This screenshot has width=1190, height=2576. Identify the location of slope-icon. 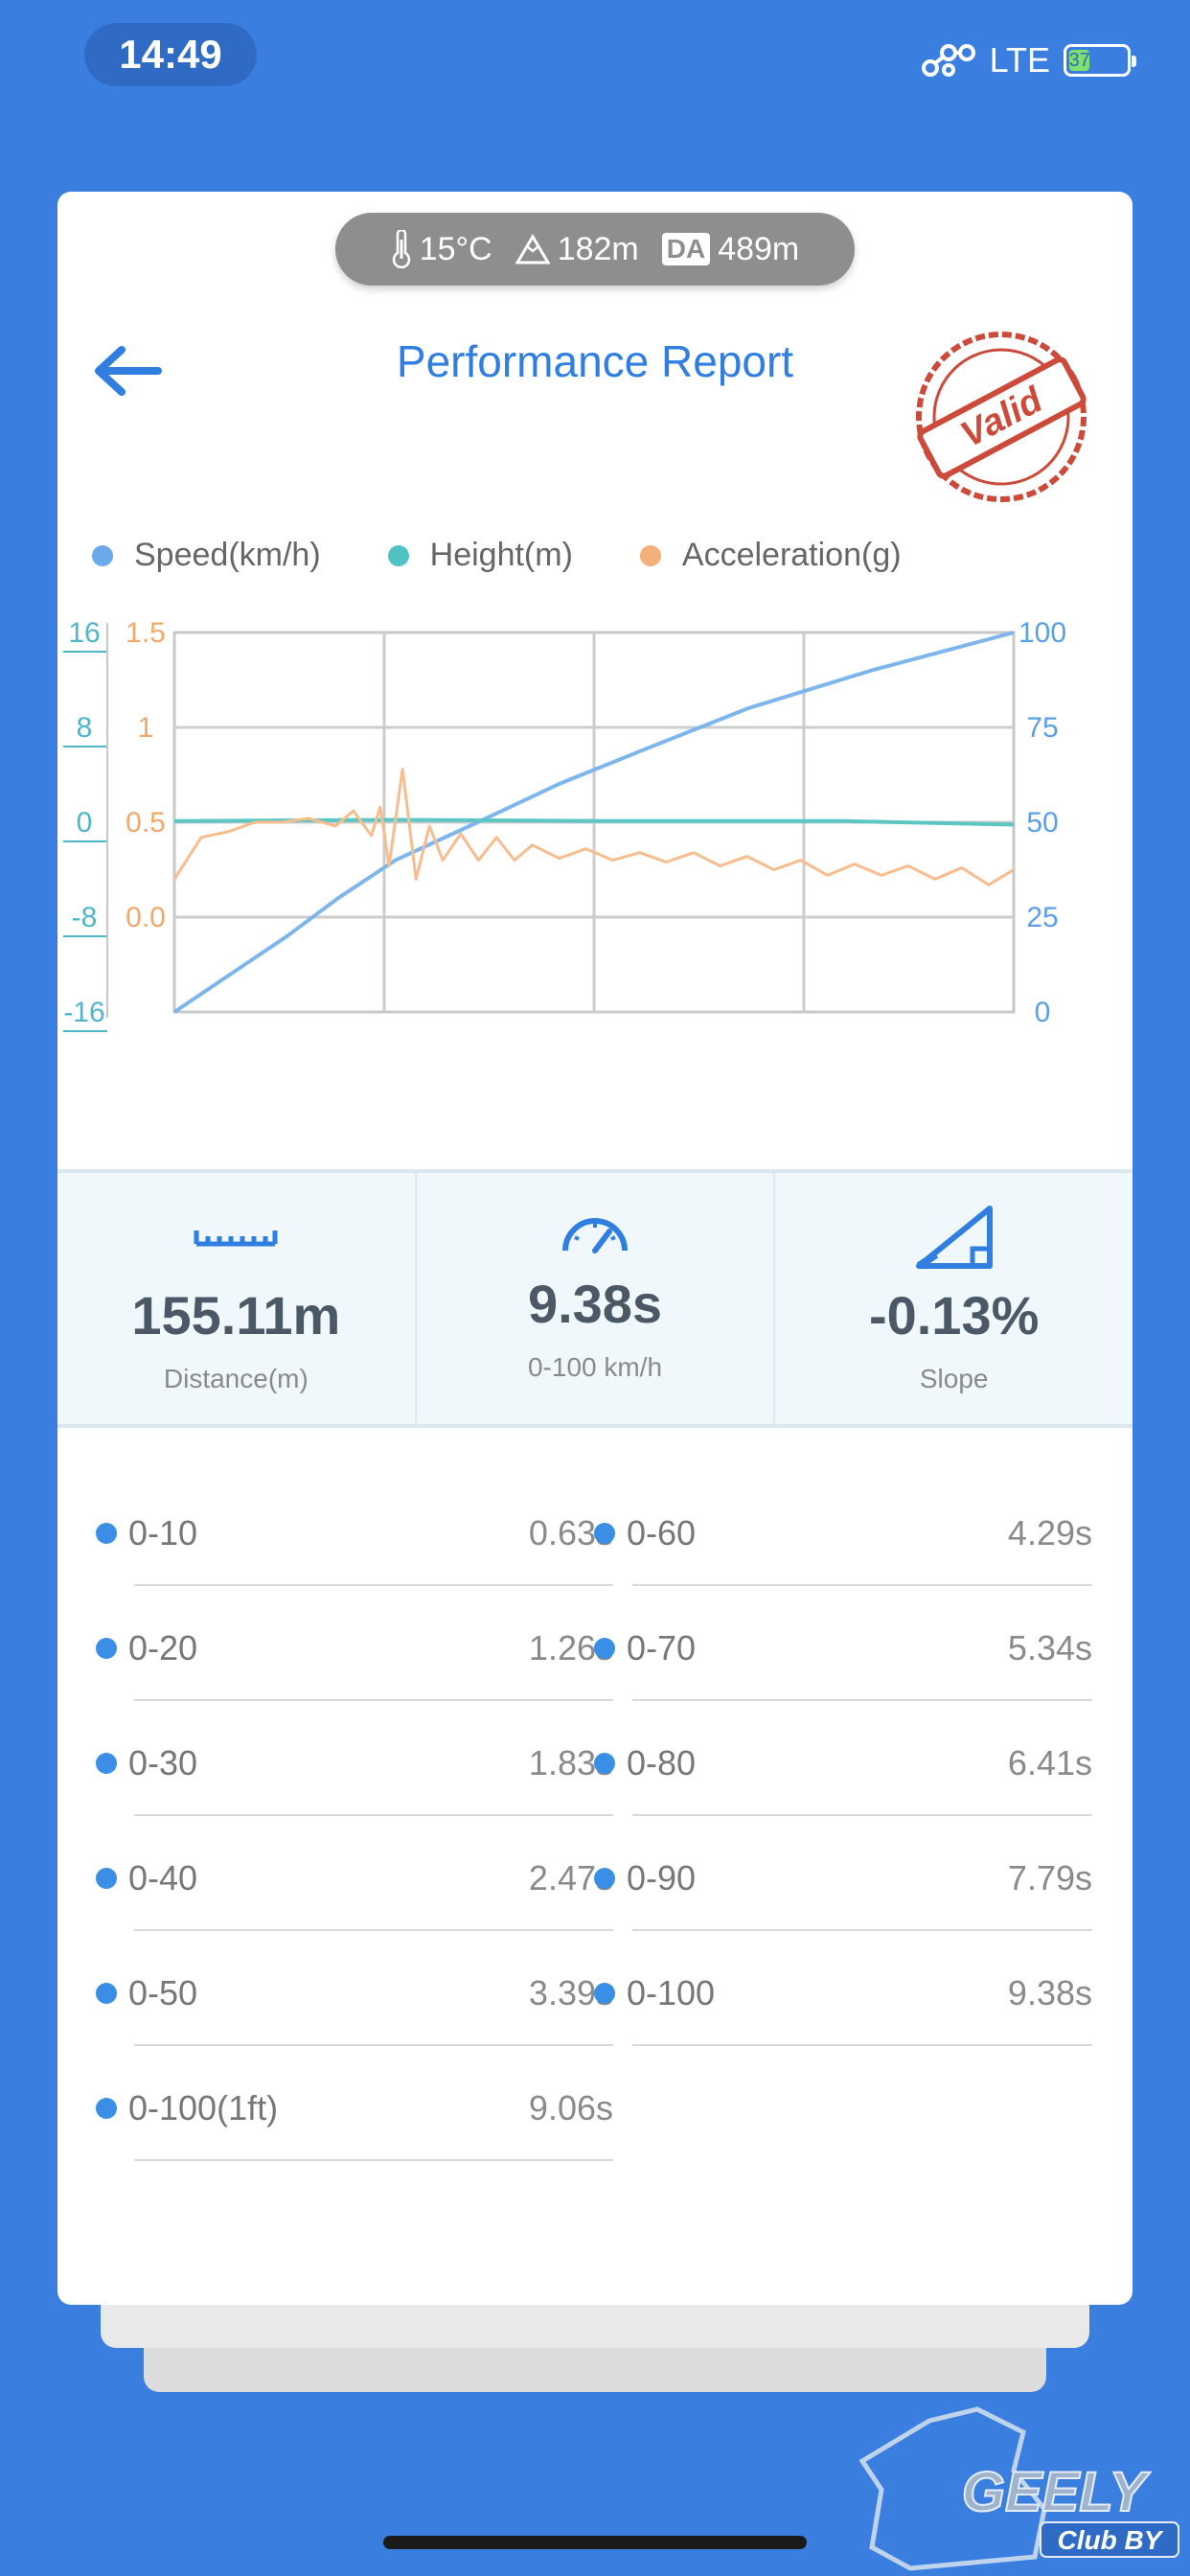
(954, 1238).